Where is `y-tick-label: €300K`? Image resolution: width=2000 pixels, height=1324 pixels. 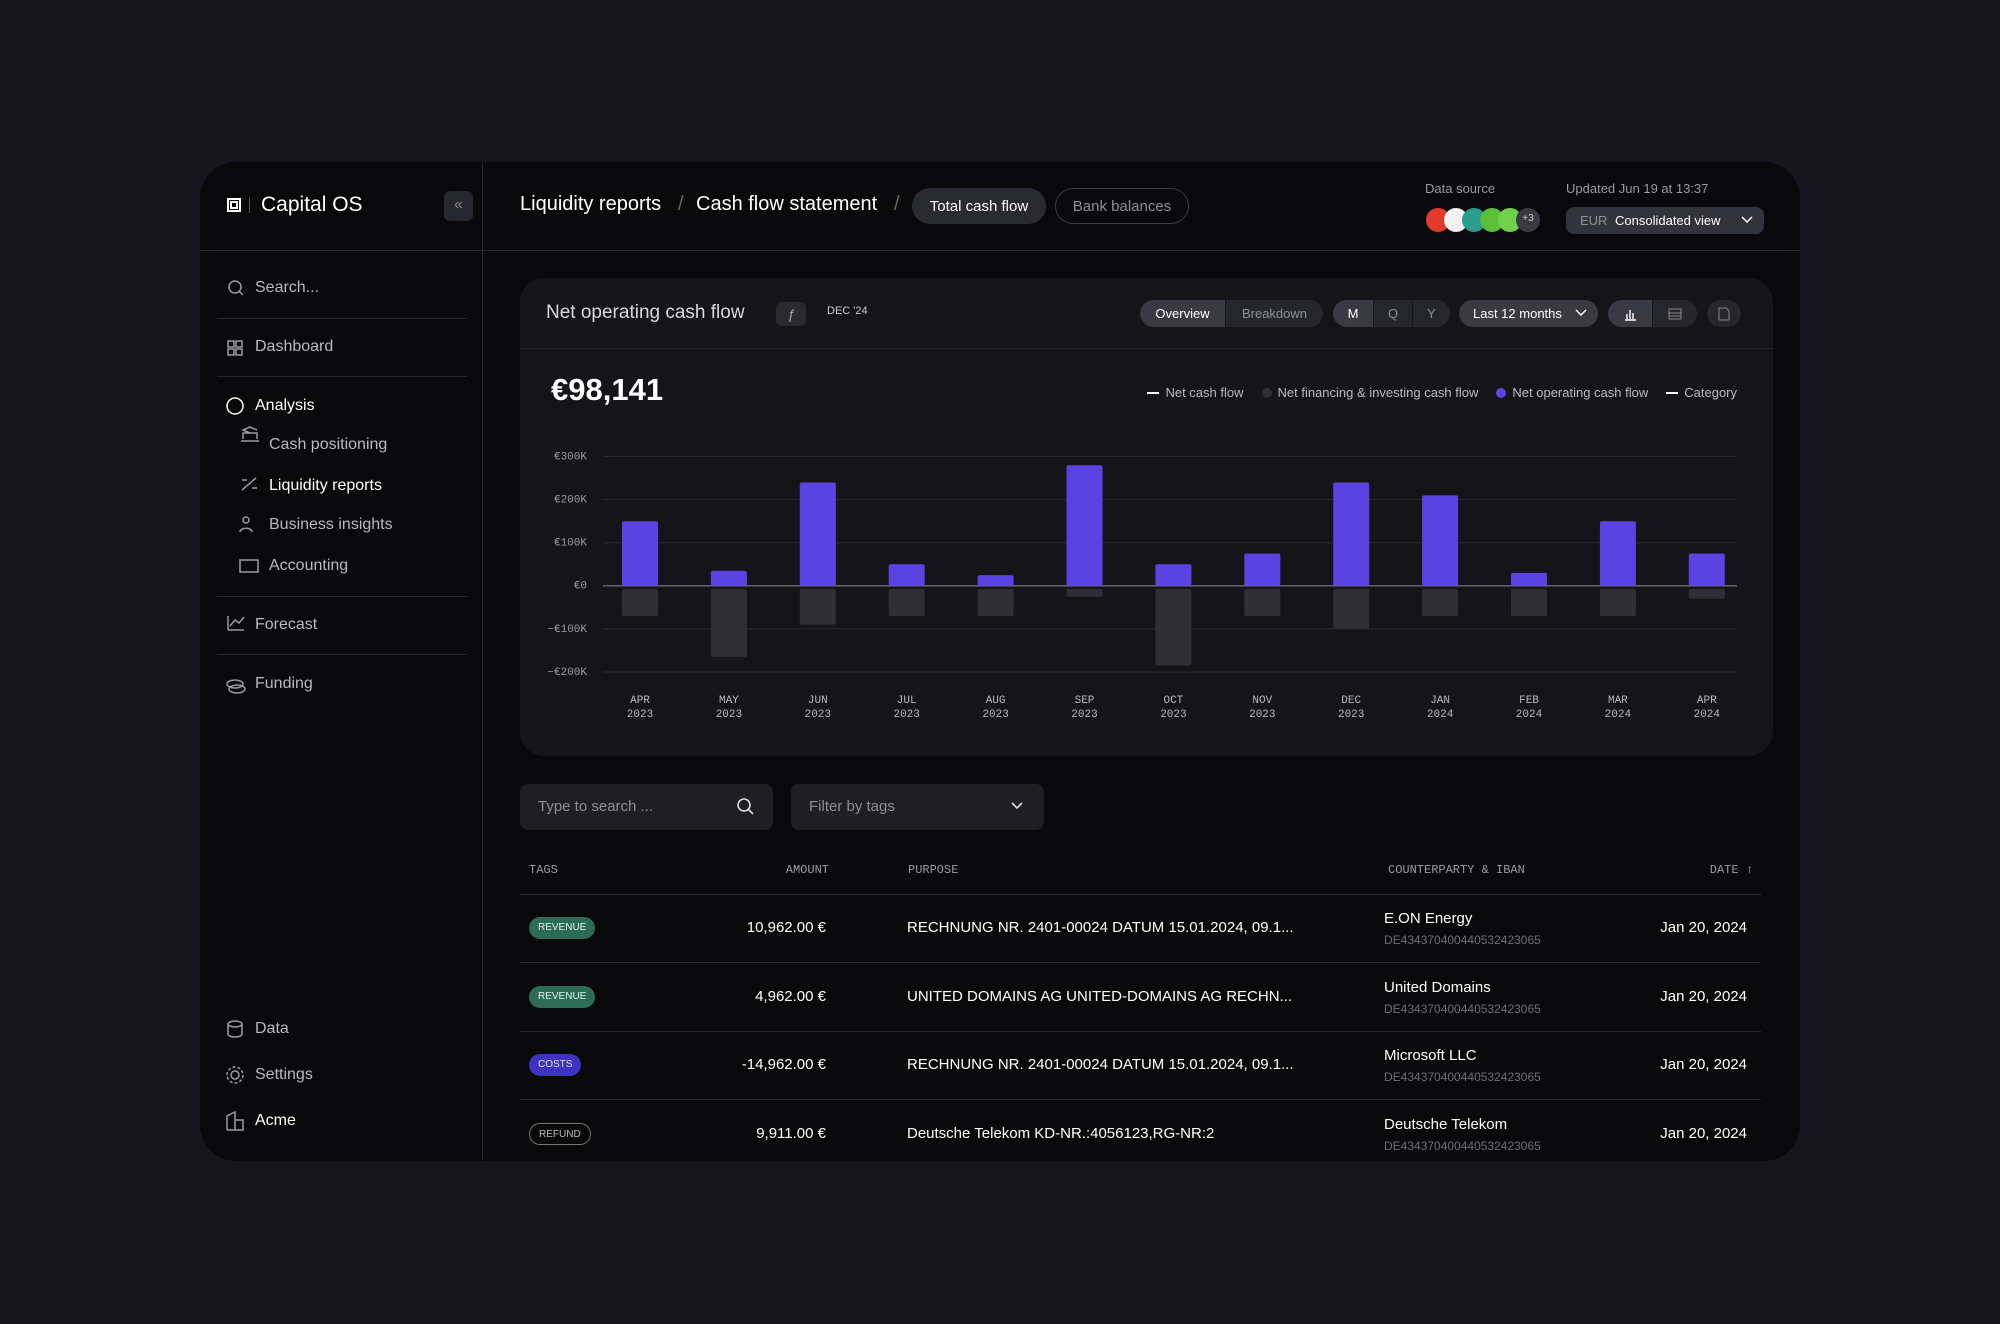 y-tick-label: €300K is located at coordinates (570, 458).